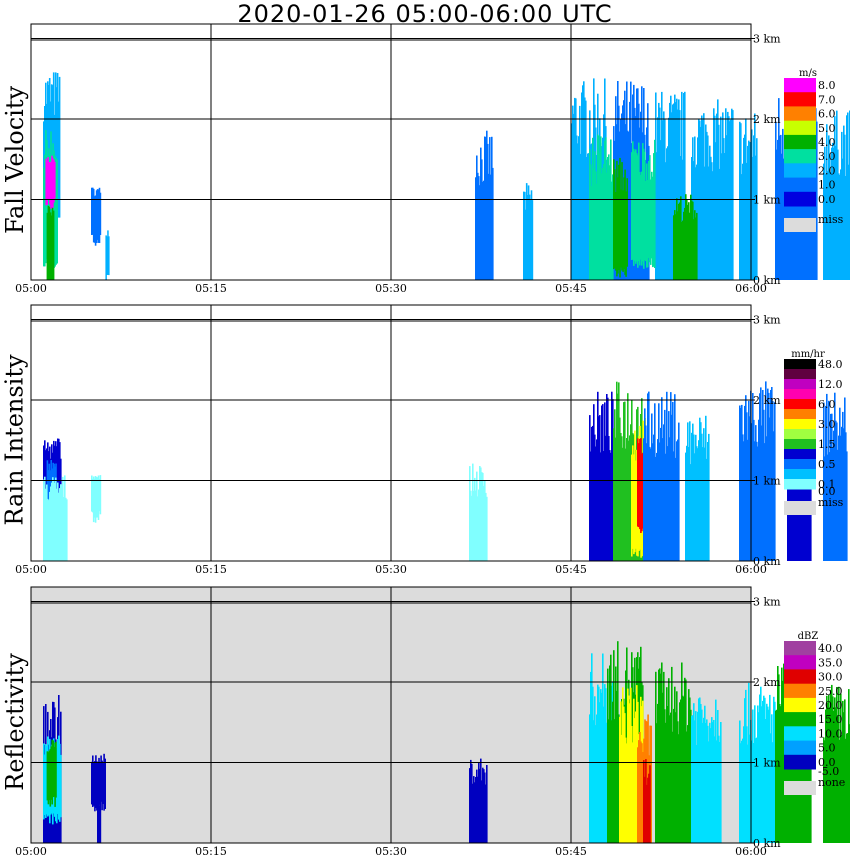 The height and width of the screenshot is (868, 850). I want to click on legend-label: 30.0, so click(830, 677).